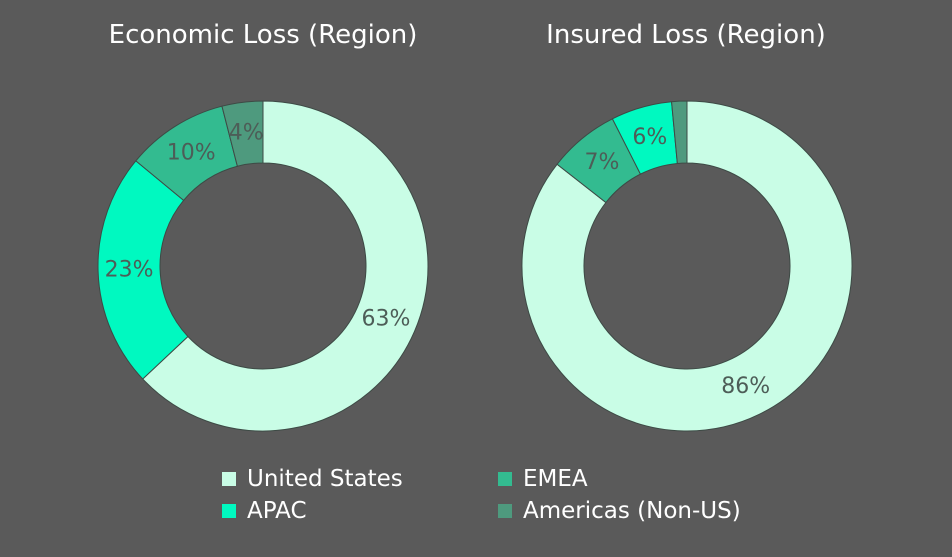 This screenshot has width=952, height=557. What do you see at coordinates (386, 319) in the screenshot?
I see `chart1-label-united-states: 63%` at bounding box center [386, 319].